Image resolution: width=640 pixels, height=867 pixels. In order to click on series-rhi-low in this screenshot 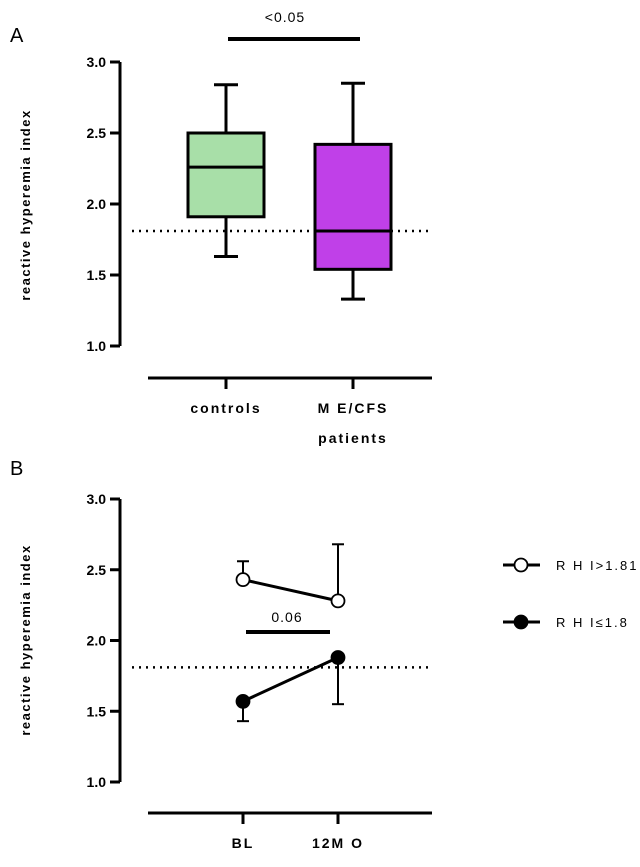, I will do `click(290, 686)`.